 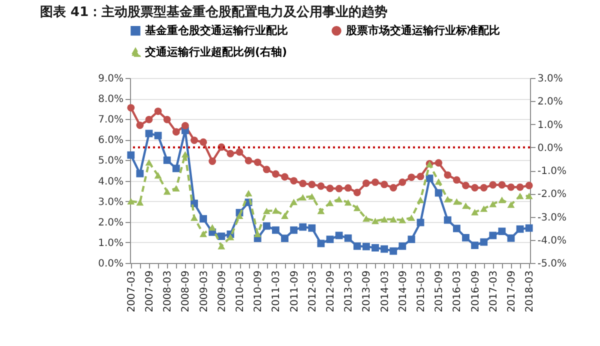 I want to click on x-tick-label: 2007-03, so click(x=132, y=291).